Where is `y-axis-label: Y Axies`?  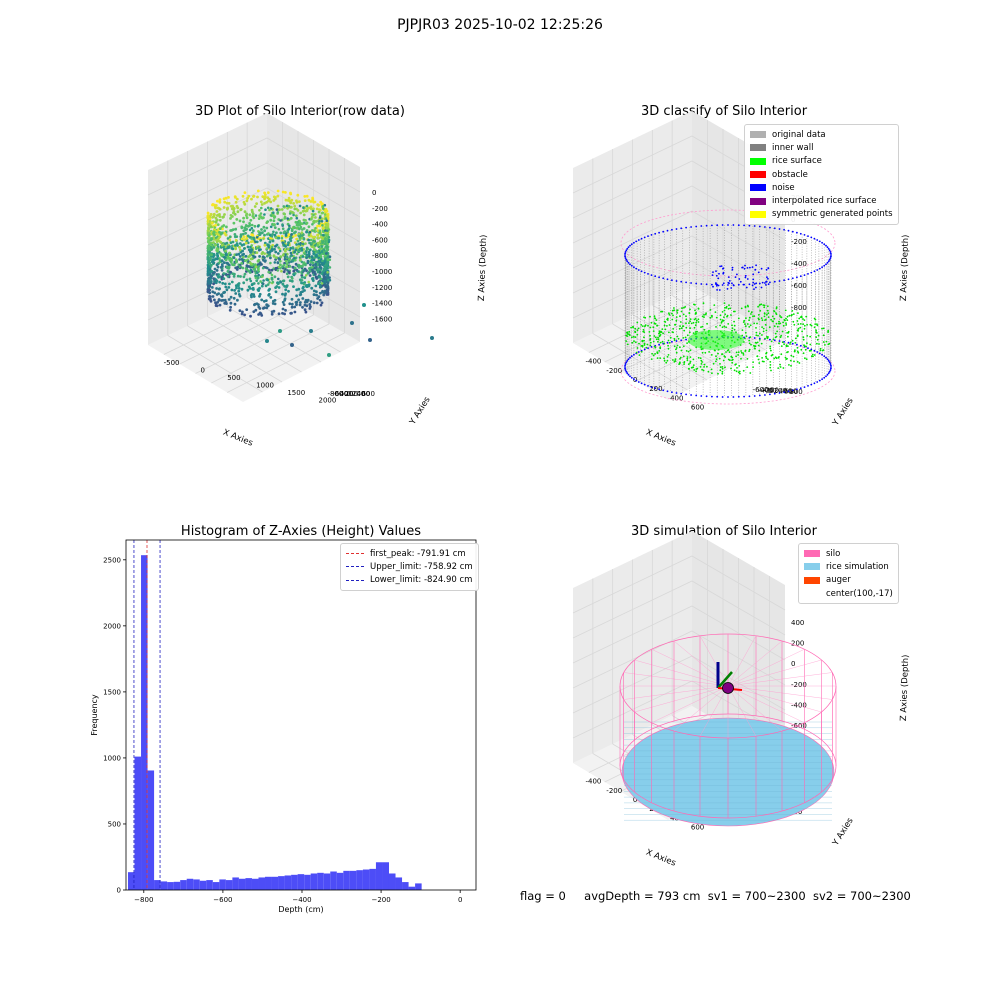
y-axis-label: Y Axies is located at coordinates (843, 832).